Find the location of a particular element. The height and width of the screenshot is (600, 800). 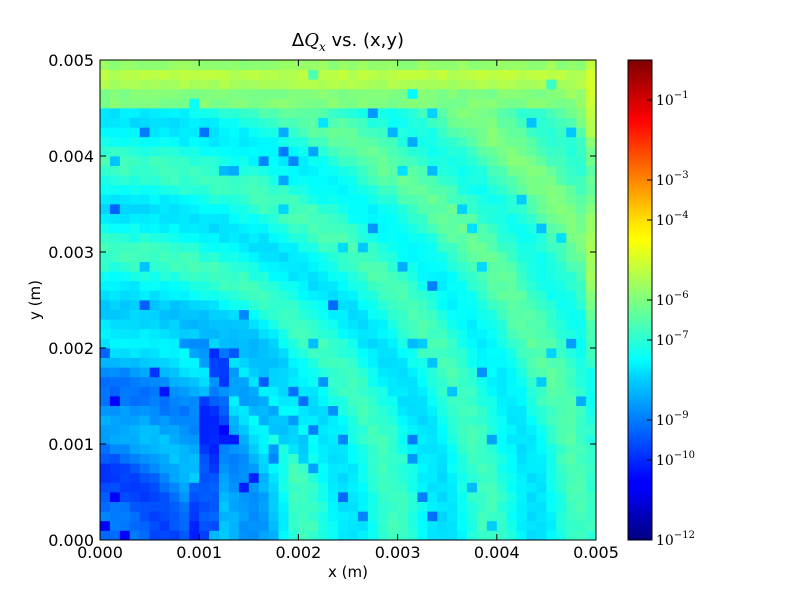

colorbar-tick-label: 10−10 is located at coordinates (675, 459).